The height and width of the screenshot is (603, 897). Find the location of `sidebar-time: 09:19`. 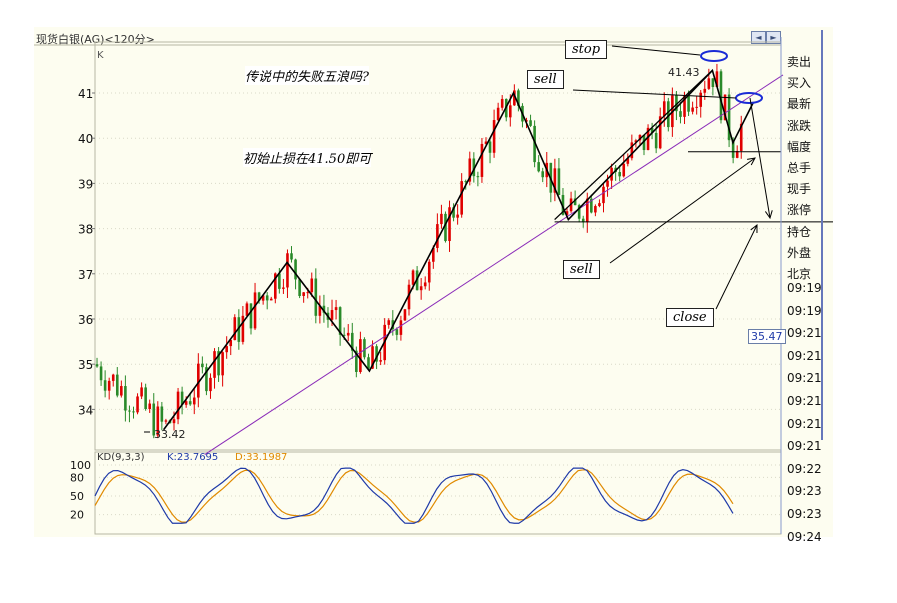

sidebar-time: 09:19 is located at coordinates (804, 288).